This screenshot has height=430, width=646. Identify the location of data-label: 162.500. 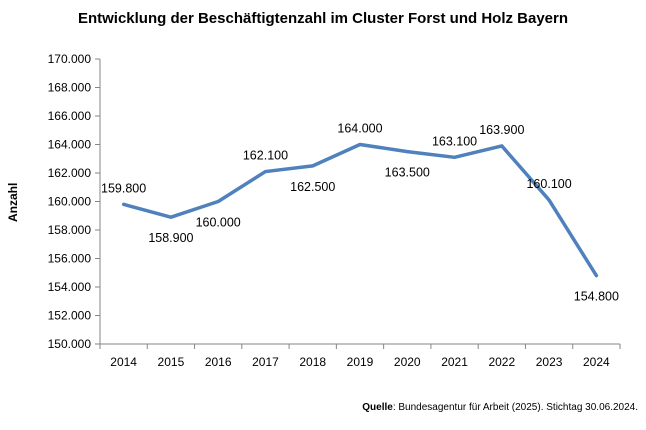
(312, 187).